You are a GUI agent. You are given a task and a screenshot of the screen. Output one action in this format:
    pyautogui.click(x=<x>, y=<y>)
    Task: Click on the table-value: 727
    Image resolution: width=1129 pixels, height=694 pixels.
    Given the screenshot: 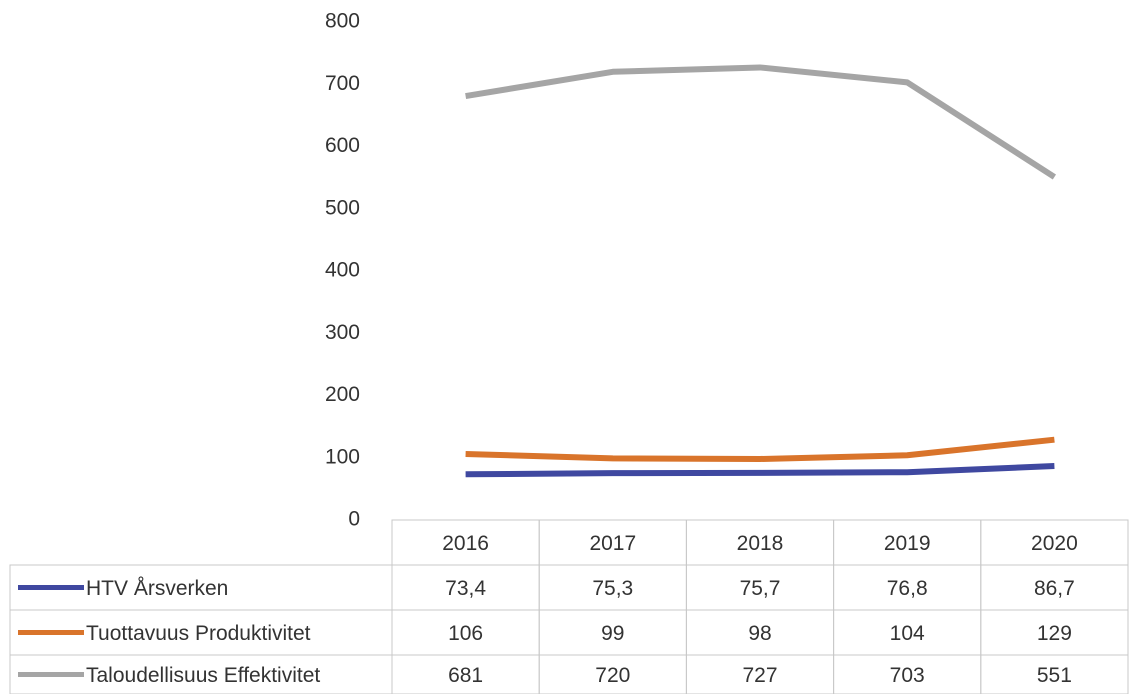 What is the action you would take?
    pyautogui.click(x=759, y=675)
    